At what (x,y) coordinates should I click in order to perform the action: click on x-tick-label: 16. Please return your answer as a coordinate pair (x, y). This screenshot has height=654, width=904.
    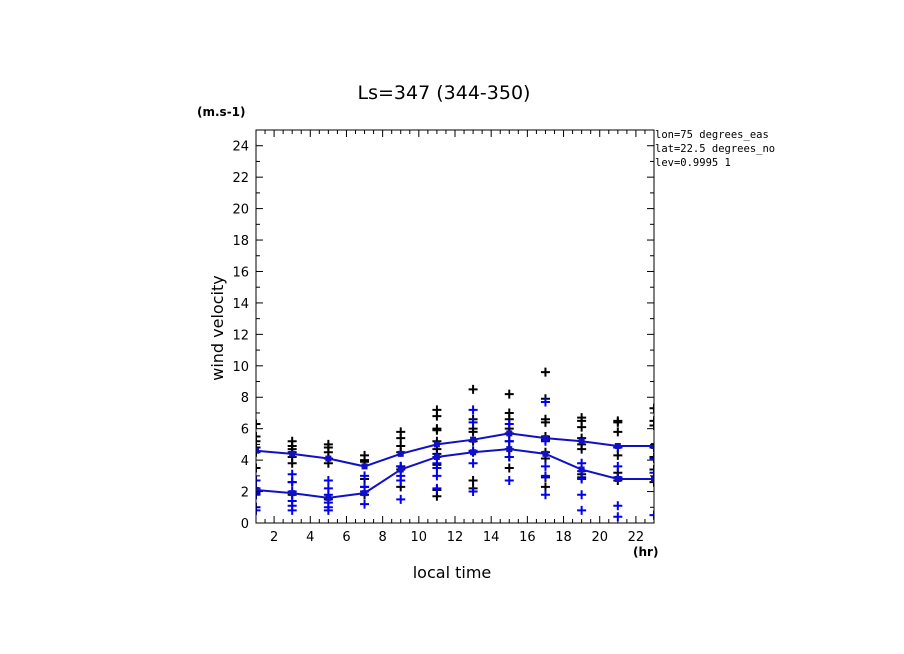
    Looking at the image, I should click on (527, 537).